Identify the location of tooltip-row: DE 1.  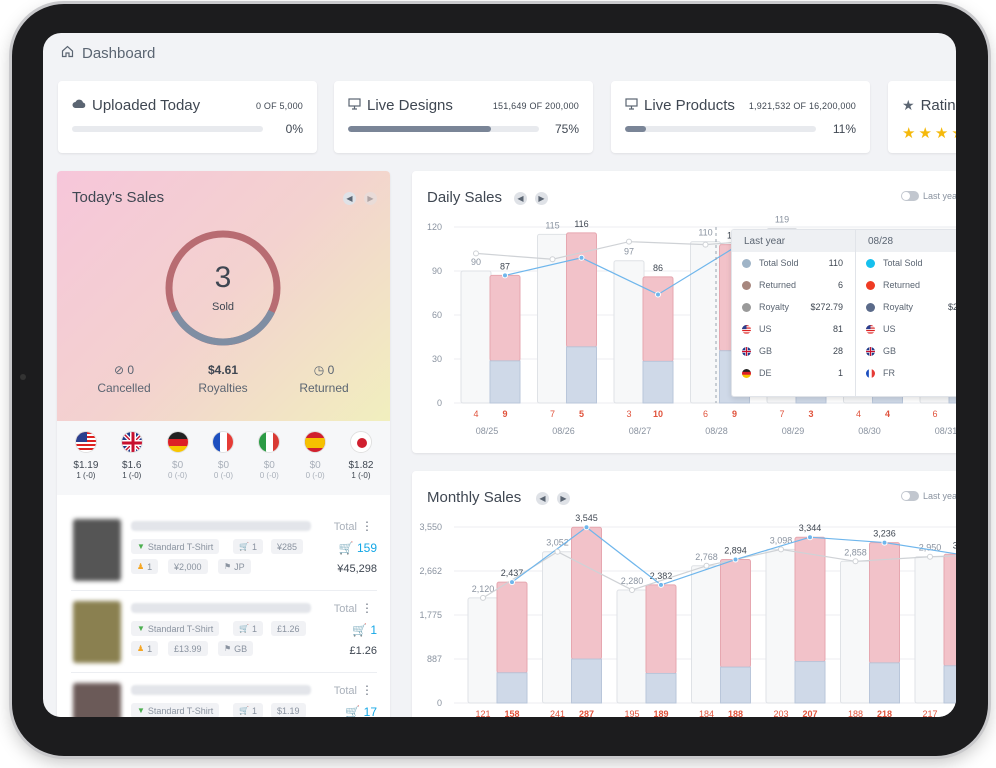
(793, 373).